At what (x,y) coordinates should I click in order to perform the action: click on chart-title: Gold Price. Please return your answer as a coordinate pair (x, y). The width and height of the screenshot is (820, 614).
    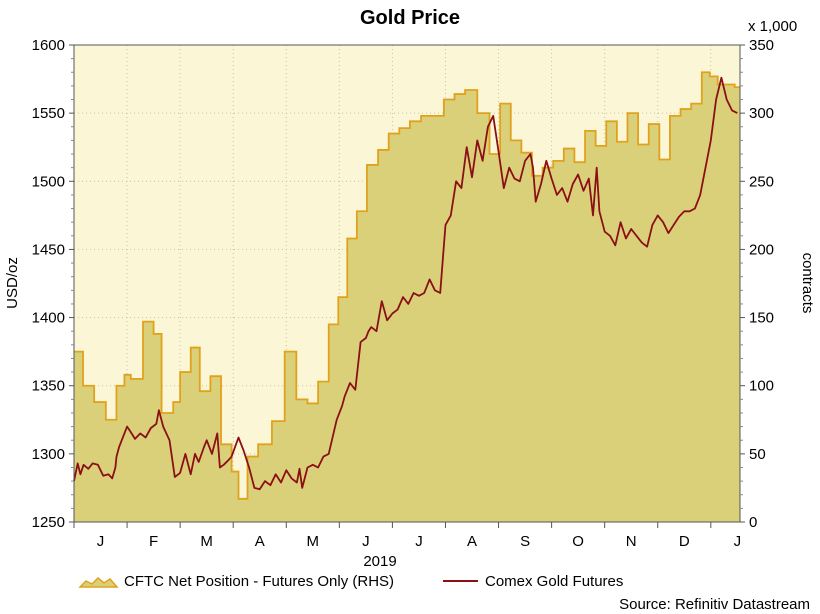
    Looking at the image, I should click on (410, 18).